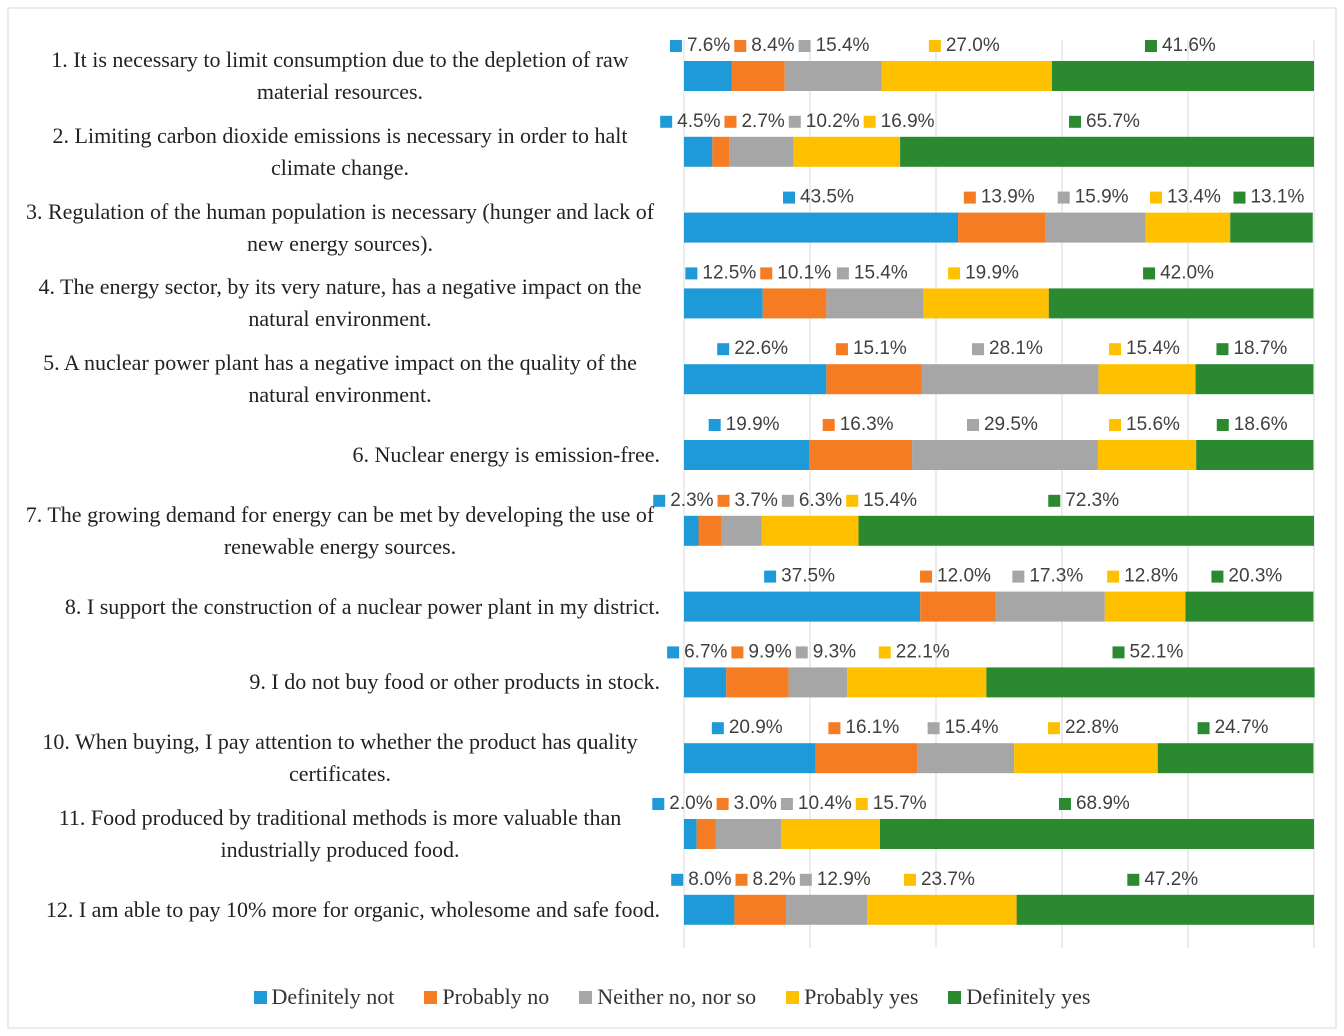 Image resolution: width=1344 pixels, height=1036 pixels. Describe the element at coordinates (1056, 576) in the screenshot. I see `value-label: 17.3%` at that location.